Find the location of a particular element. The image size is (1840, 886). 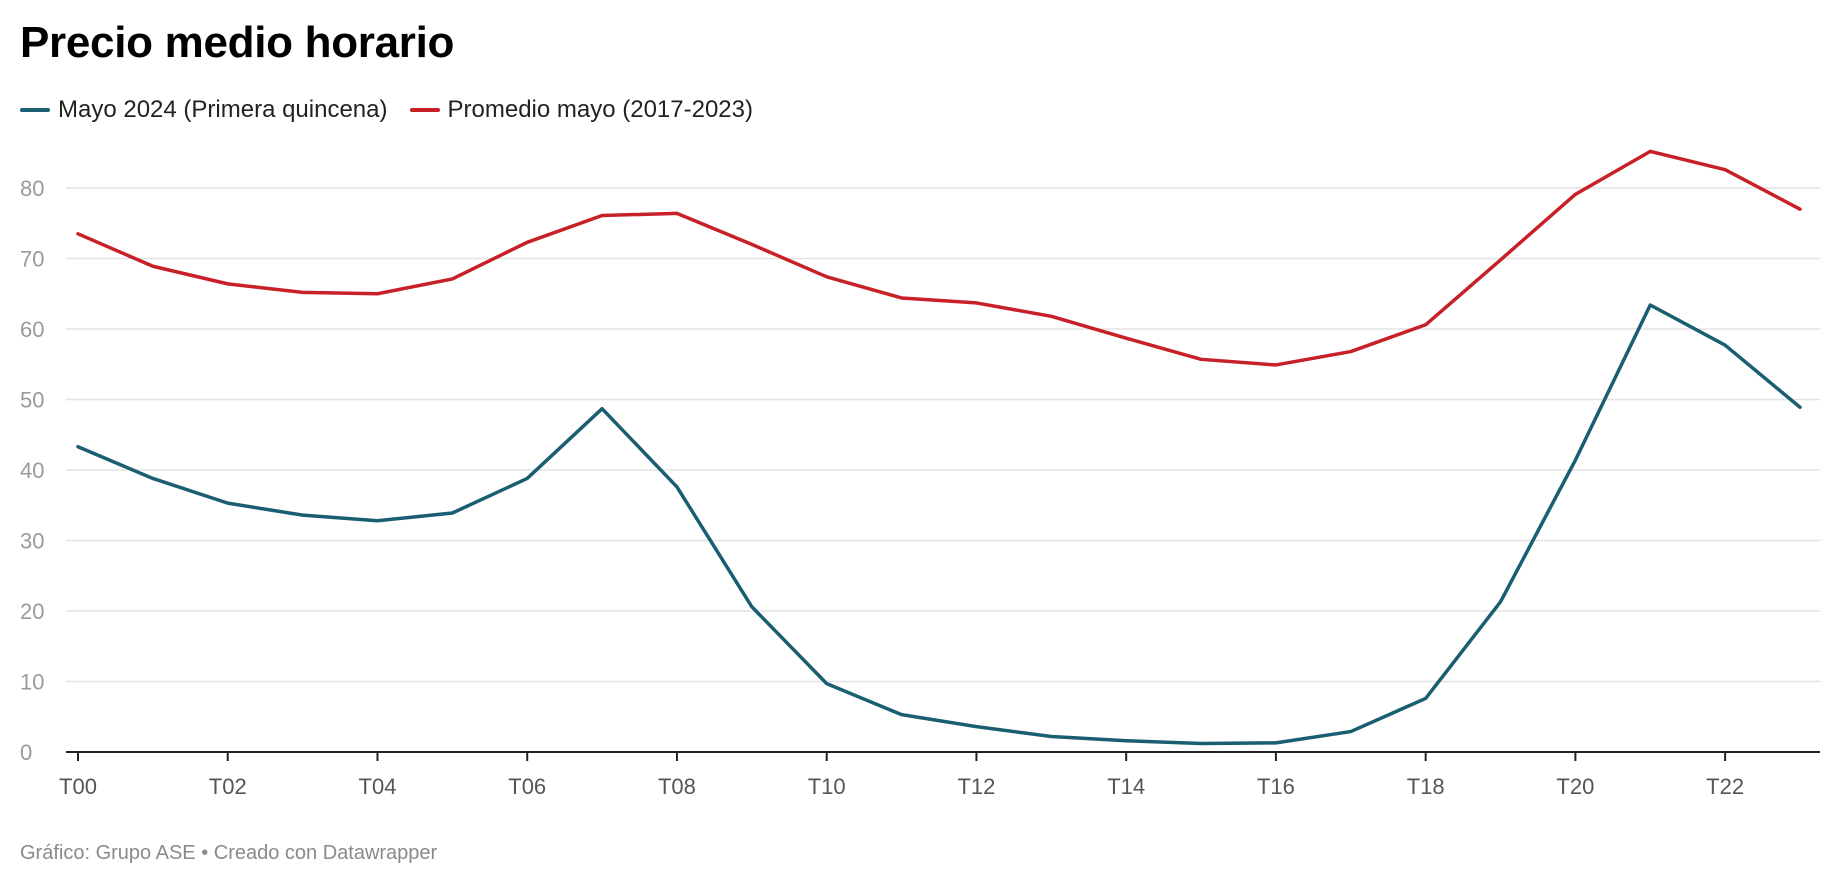

legend-item-mayo-2024: Mayo 2024 (Primera quincena) is located at coordinates (204, 110).